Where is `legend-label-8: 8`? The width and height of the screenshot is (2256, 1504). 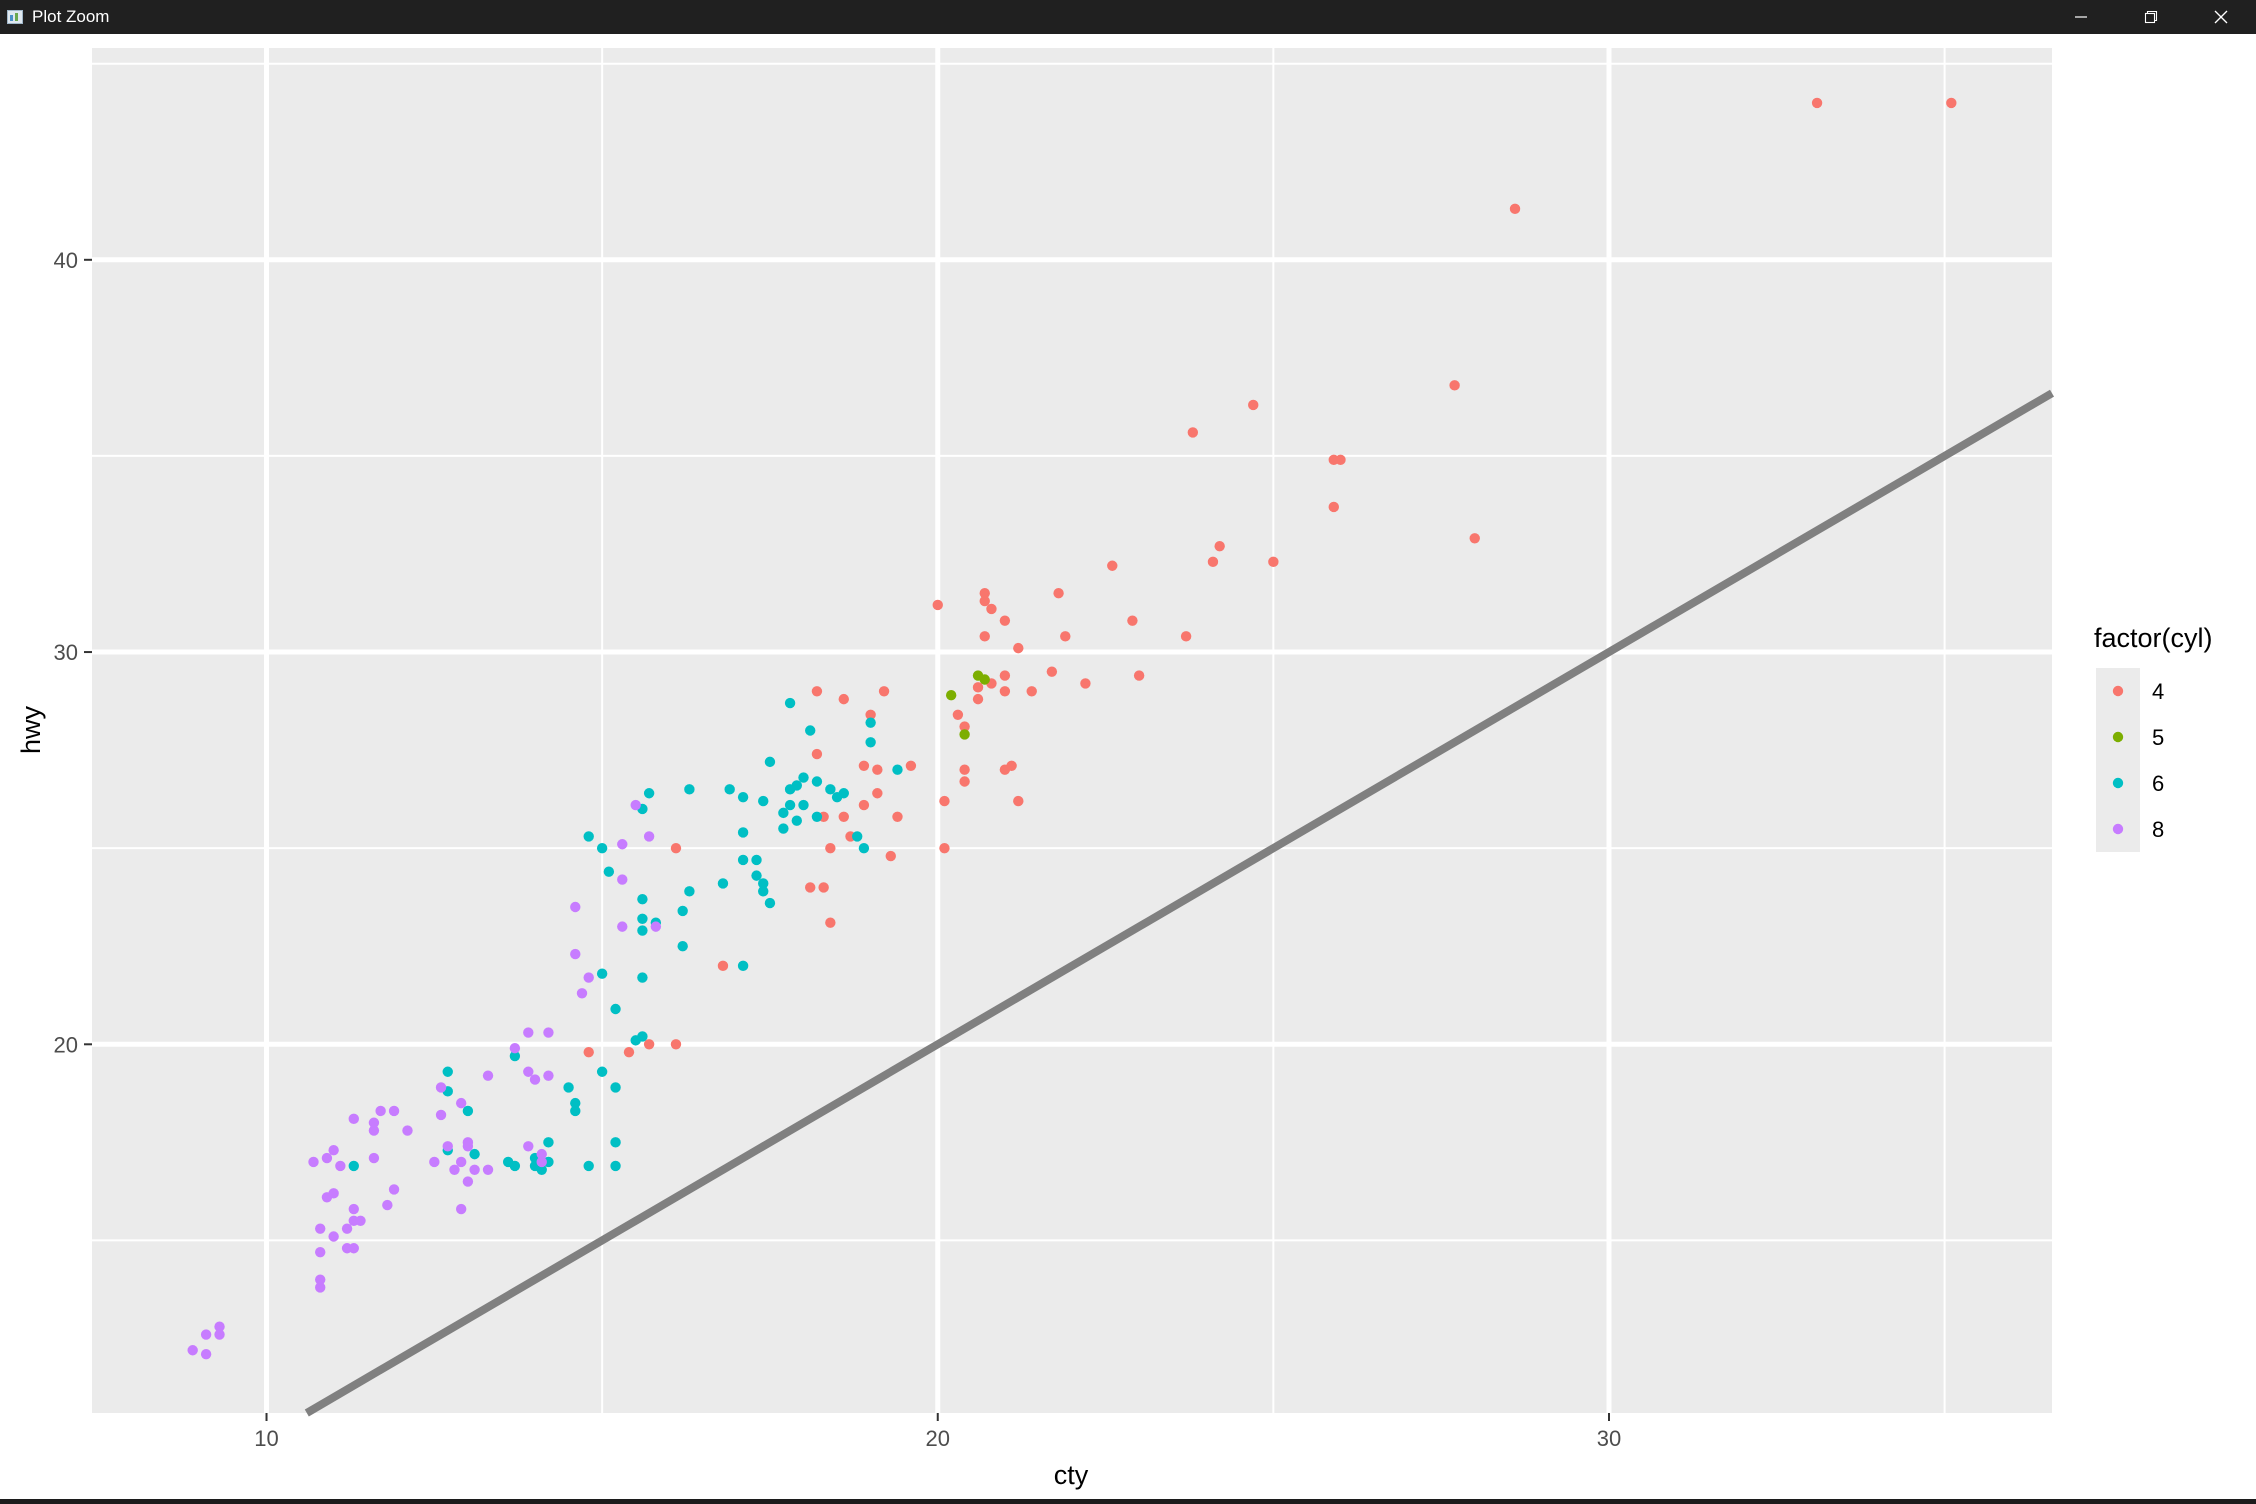
legend-label-8: 8 is located at coordinates (2158, 829).